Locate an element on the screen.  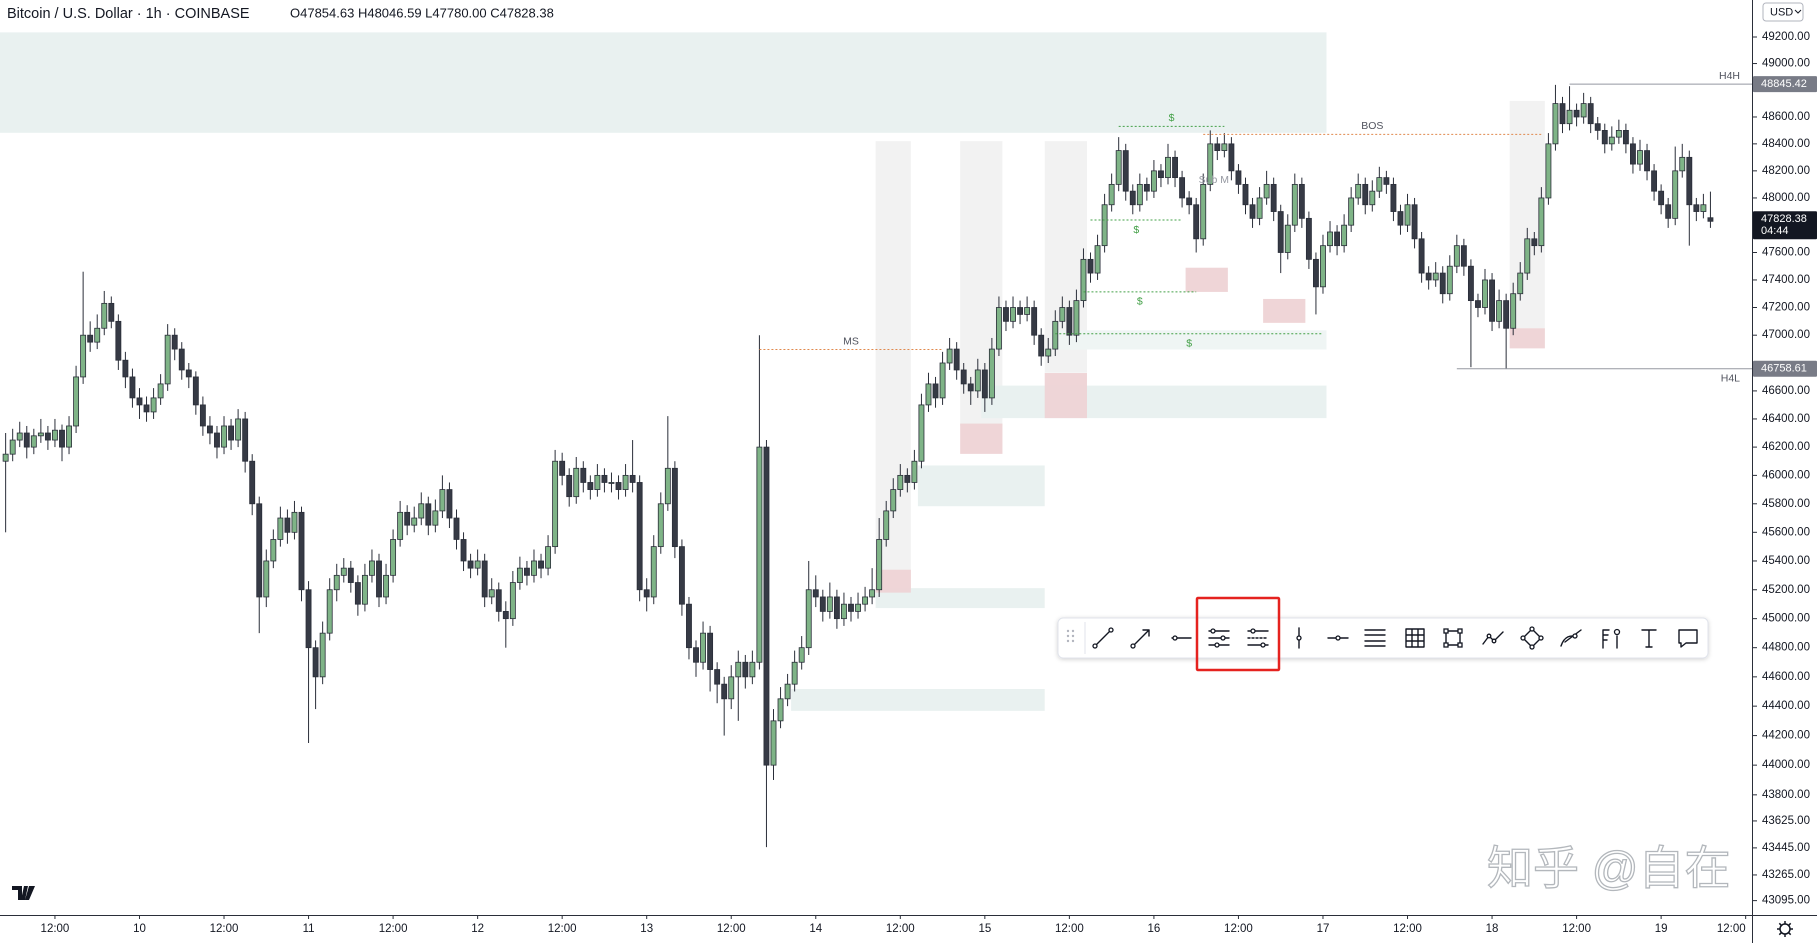
x-tick-label: 16 is located at coordinates (1154, 929).